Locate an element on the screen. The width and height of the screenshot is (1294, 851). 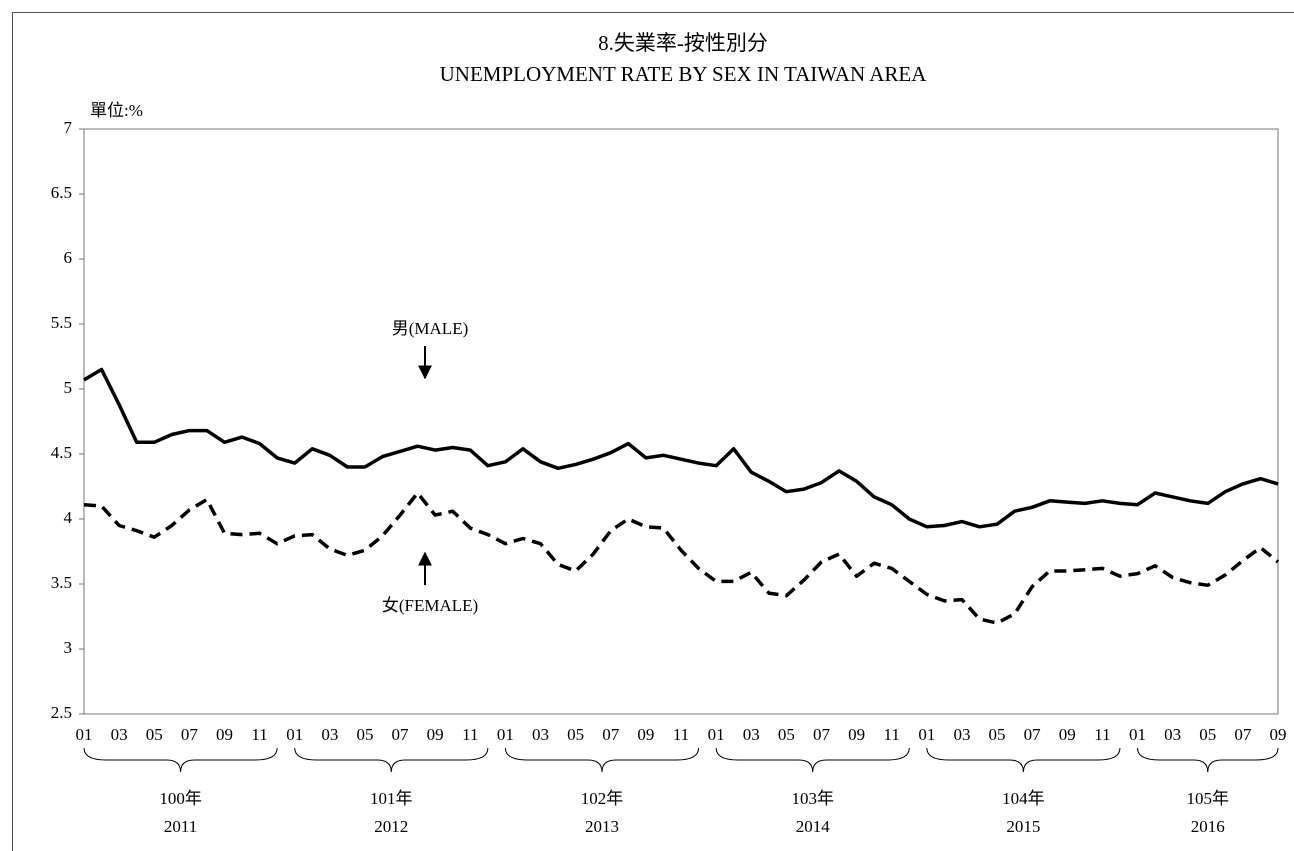
group-year: 2013 is located at coordinates (602, 826).